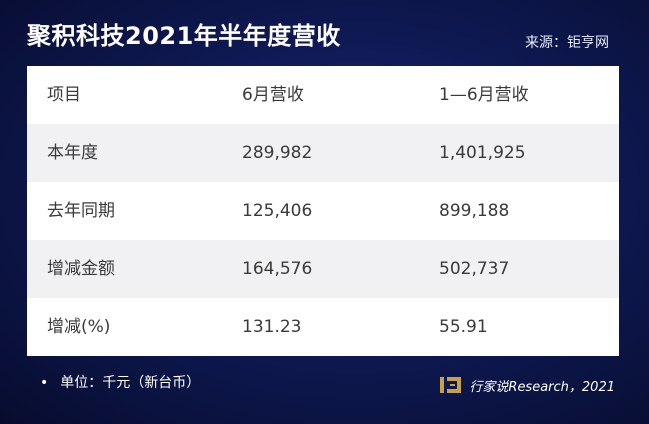  I want to click on table-header-row: 项目 6月营收 1—6月营收, so click(323, 95).